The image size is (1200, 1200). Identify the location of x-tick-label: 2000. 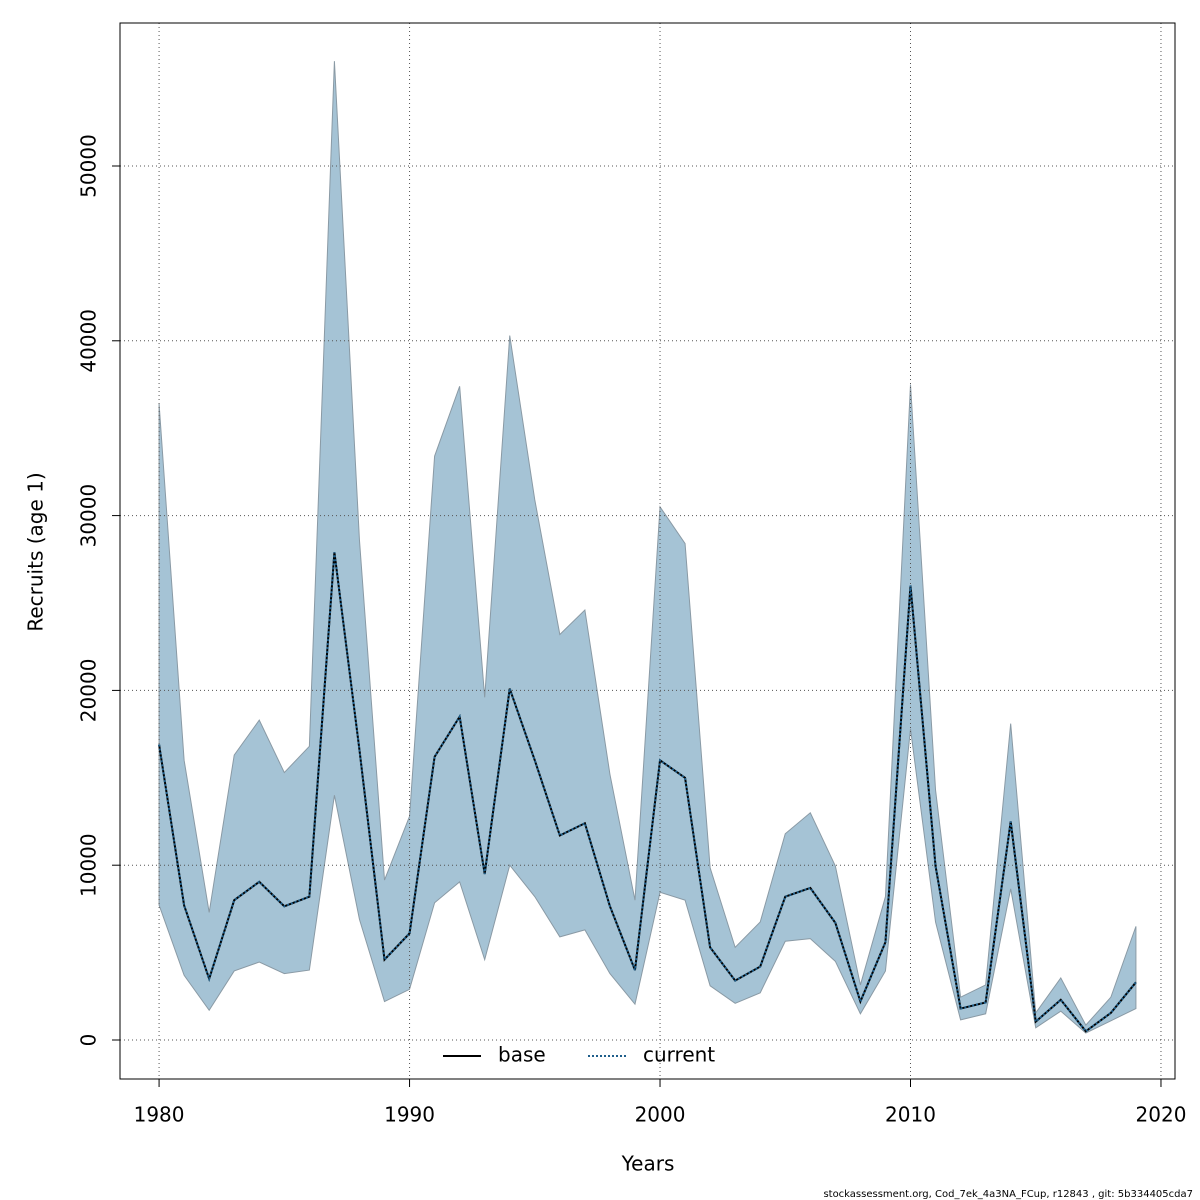
(660, 1115).